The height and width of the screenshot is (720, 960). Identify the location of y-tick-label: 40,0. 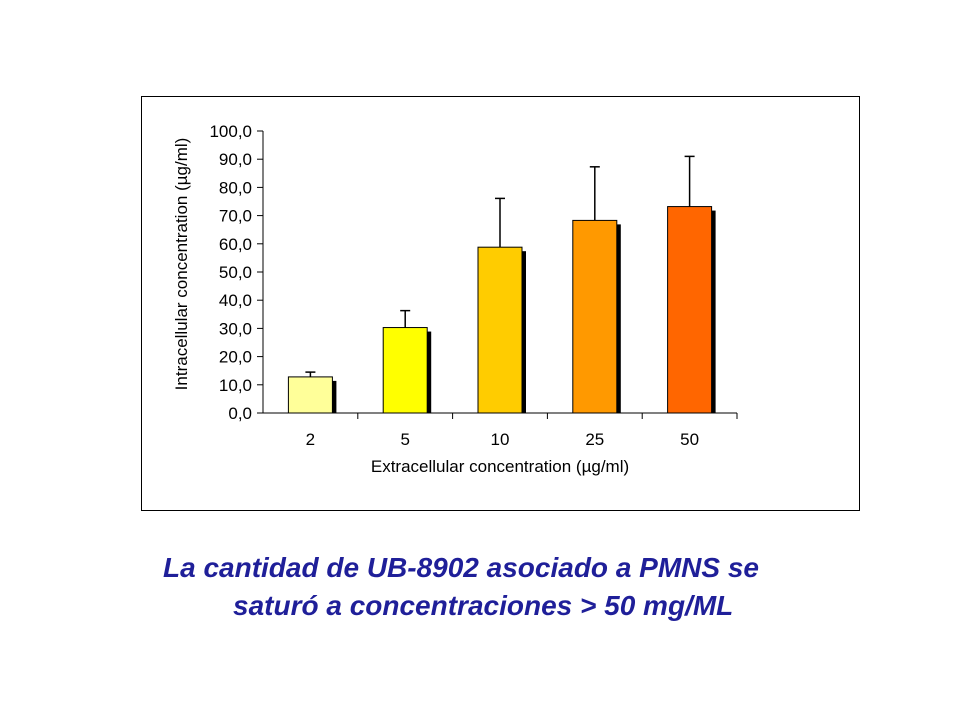
(235, 300).